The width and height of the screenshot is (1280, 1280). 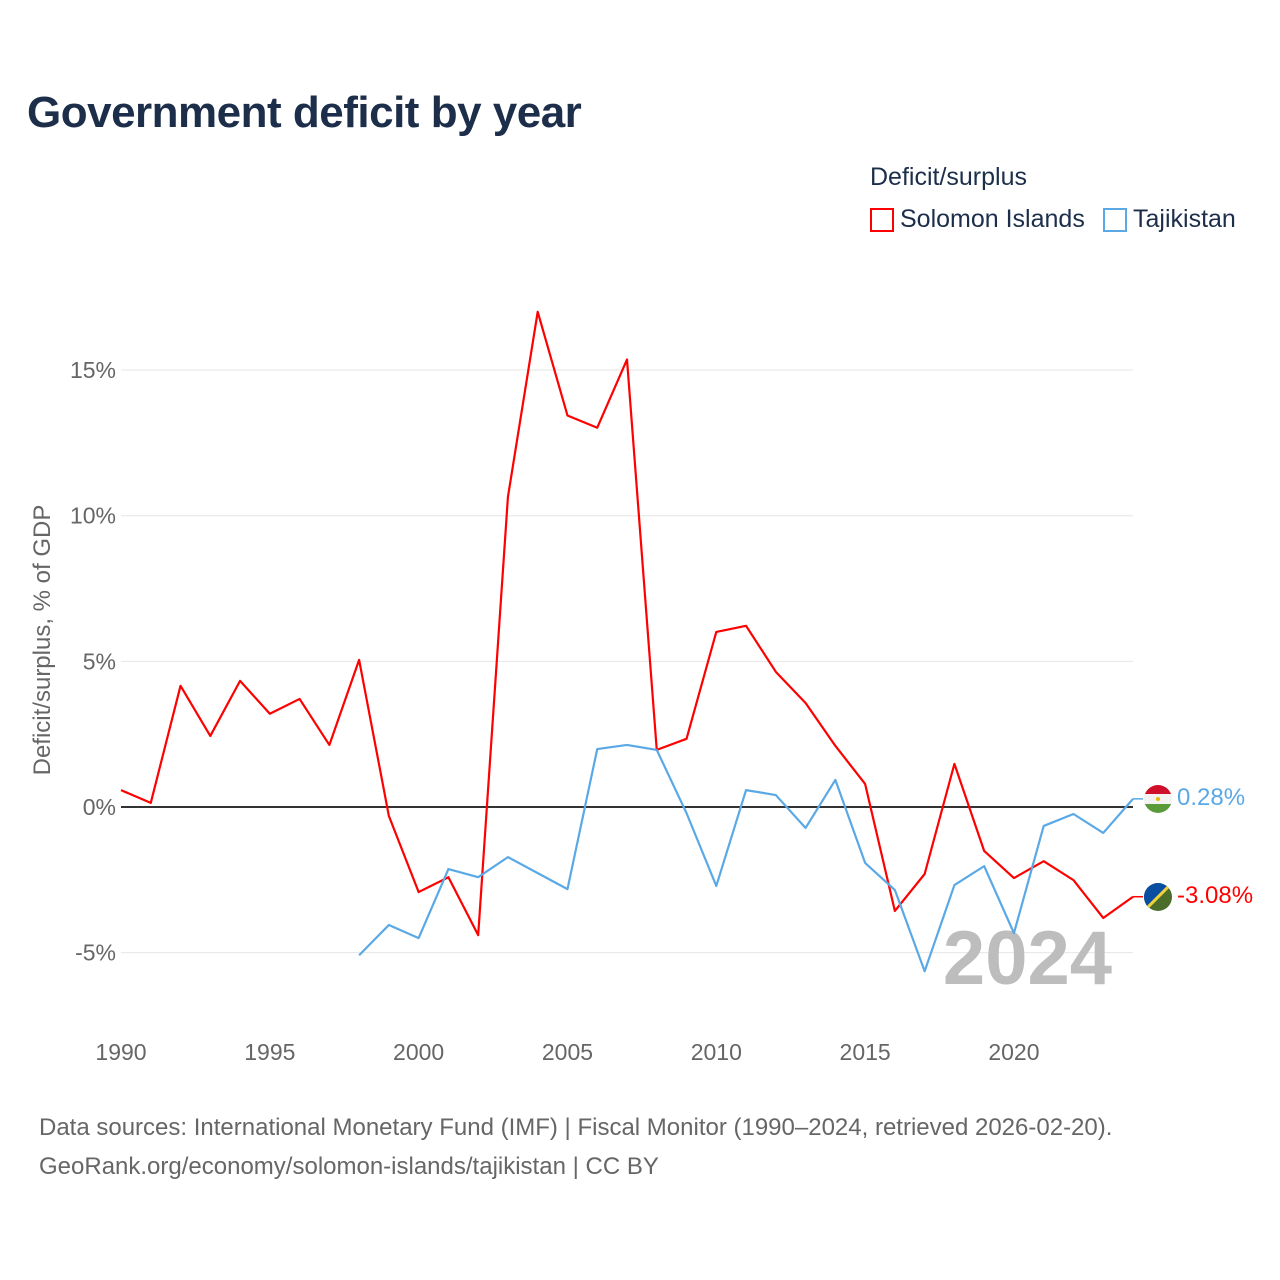 I want to click on tajikistan-end-label: 0.28%, so click(x=1211, y=797).